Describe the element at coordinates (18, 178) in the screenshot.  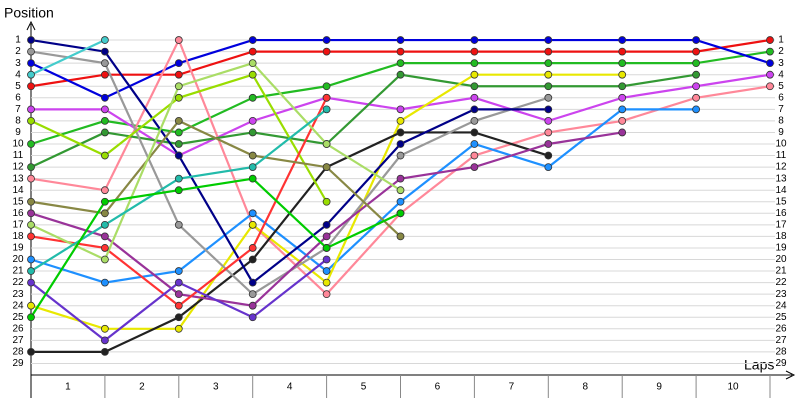
I see `y-tick-label: 13` at that location.